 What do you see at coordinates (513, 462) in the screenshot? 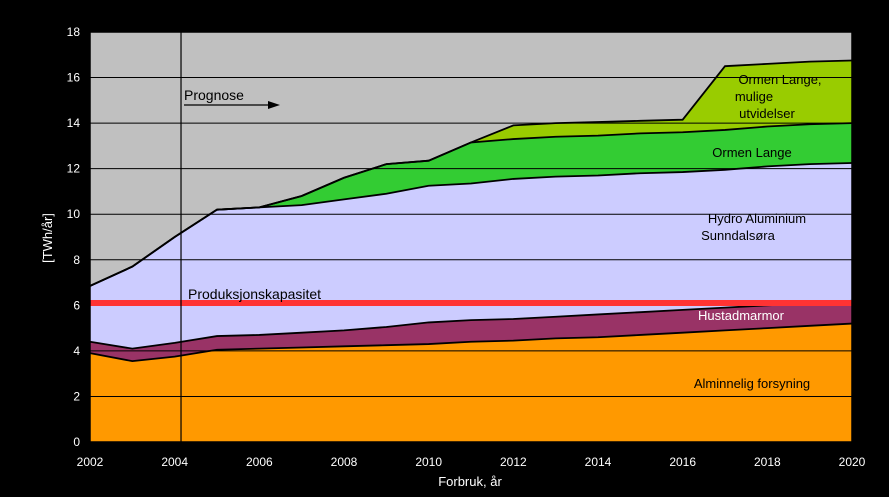
I see `x-tick-2012: 2012` at bounding box center [513, 462].